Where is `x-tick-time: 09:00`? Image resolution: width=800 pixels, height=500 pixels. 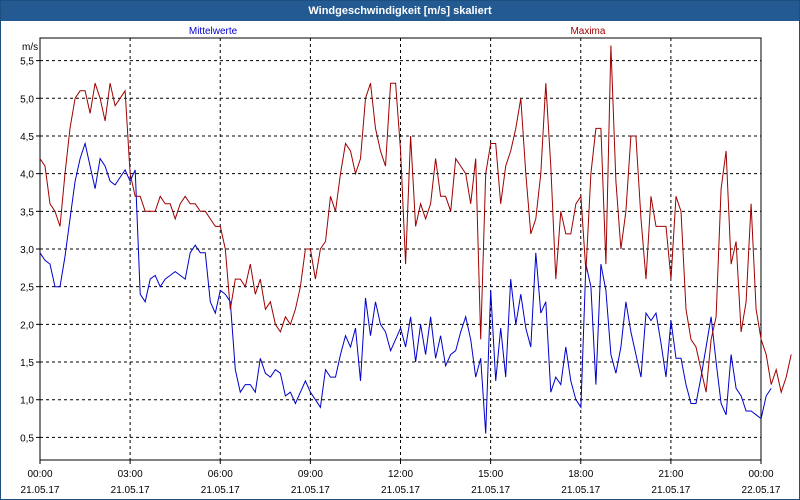
x-tick-time: 09:00 is located at coordinates (310, 474).